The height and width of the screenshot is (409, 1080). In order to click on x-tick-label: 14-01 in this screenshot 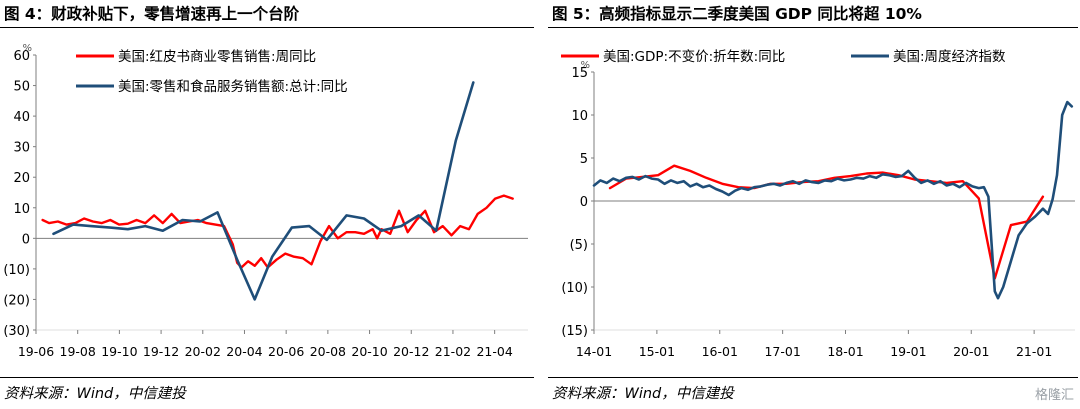, I will do `click(594, 351)`.